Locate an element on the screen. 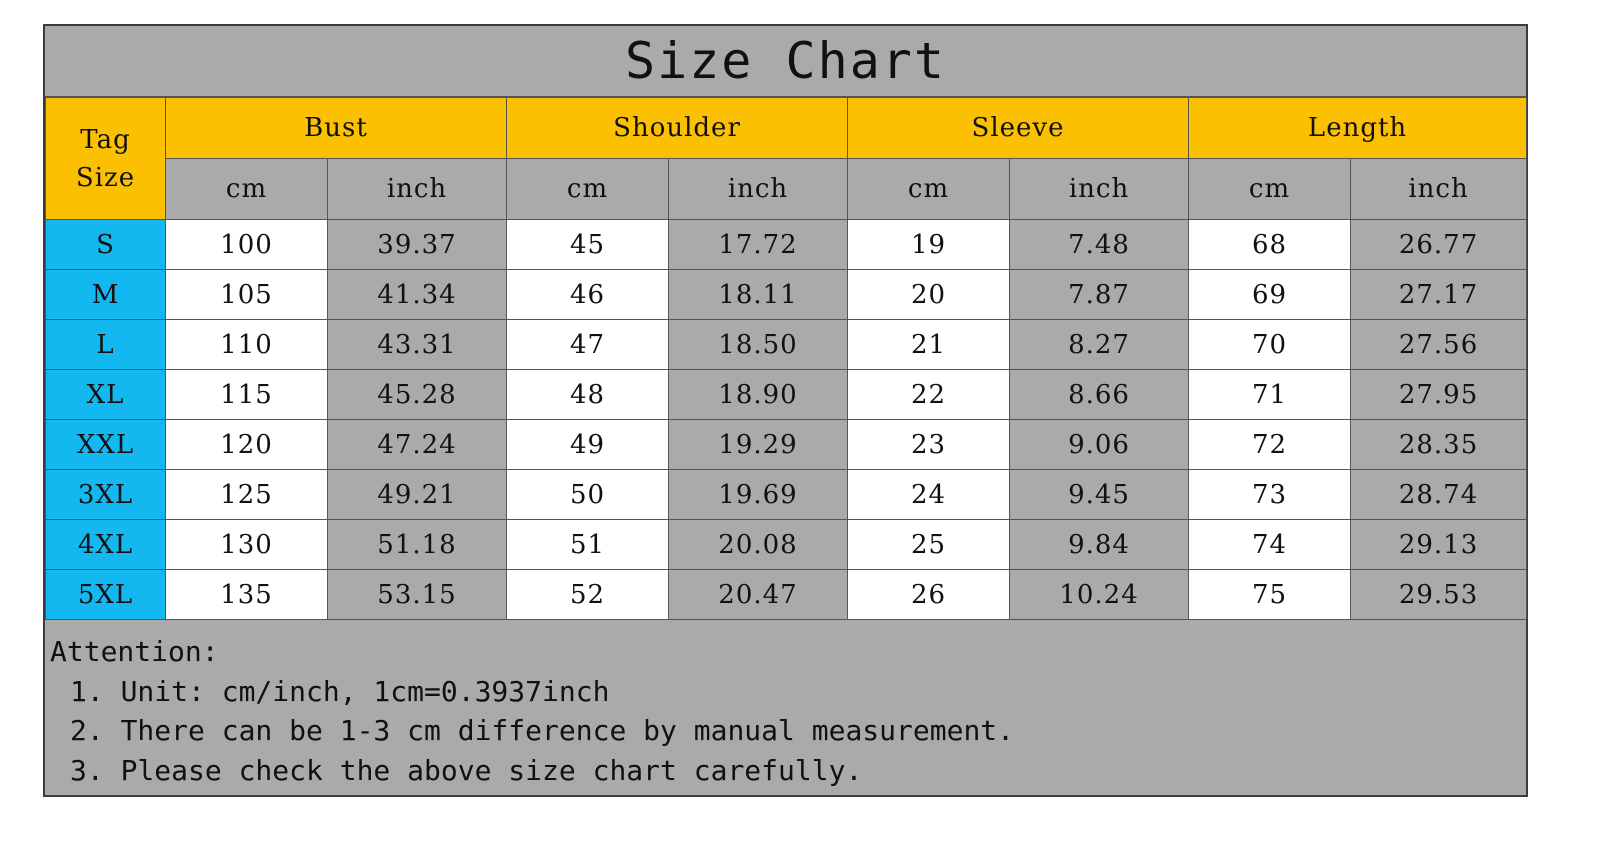 The image size is (1600, 845). table-row: S 100 39.37 45 17.72 19 7.48 68 26.77 is located at coordinates (786, 244).